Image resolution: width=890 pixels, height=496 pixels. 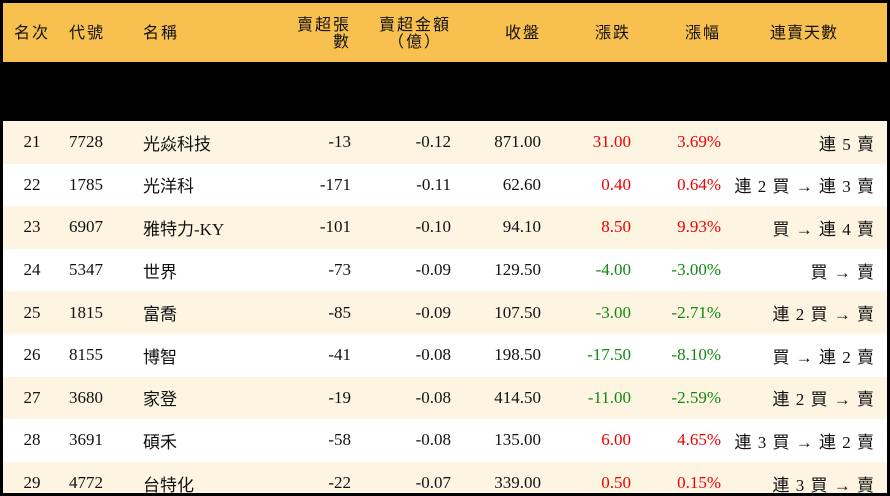 I want to click on cell-close: 135.00, so click(x=517, y=440).